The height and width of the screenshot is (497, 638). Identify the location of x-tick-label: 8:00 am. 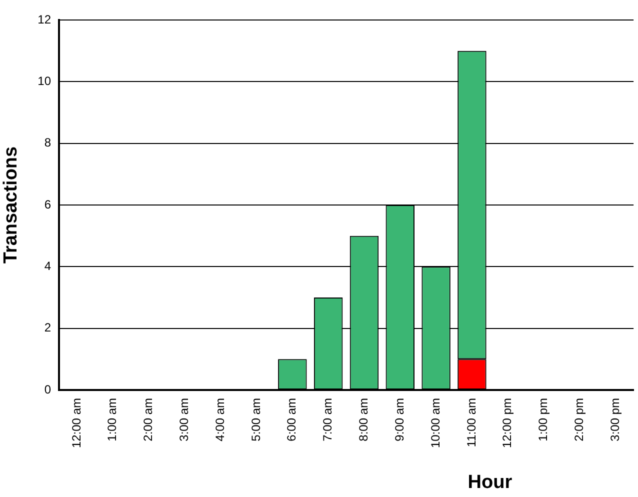
(363, 420).